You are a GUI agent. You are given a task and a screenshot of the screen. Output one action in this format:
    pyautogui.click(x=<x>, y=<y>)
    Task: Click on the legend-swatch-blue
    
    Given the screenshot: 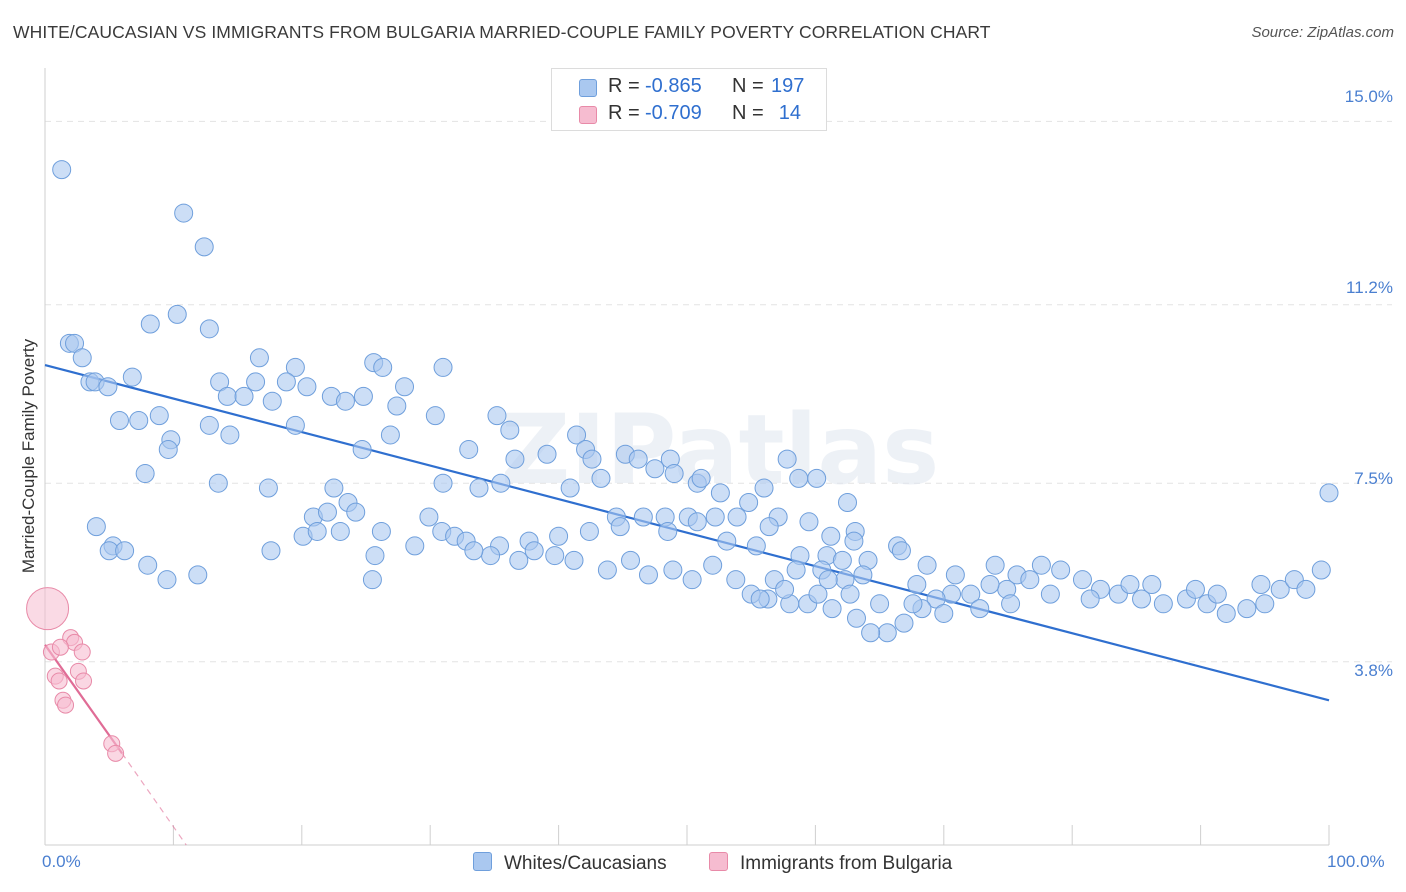 What is the action you would take?
    pyautogui.click(x=588, y=88)
    